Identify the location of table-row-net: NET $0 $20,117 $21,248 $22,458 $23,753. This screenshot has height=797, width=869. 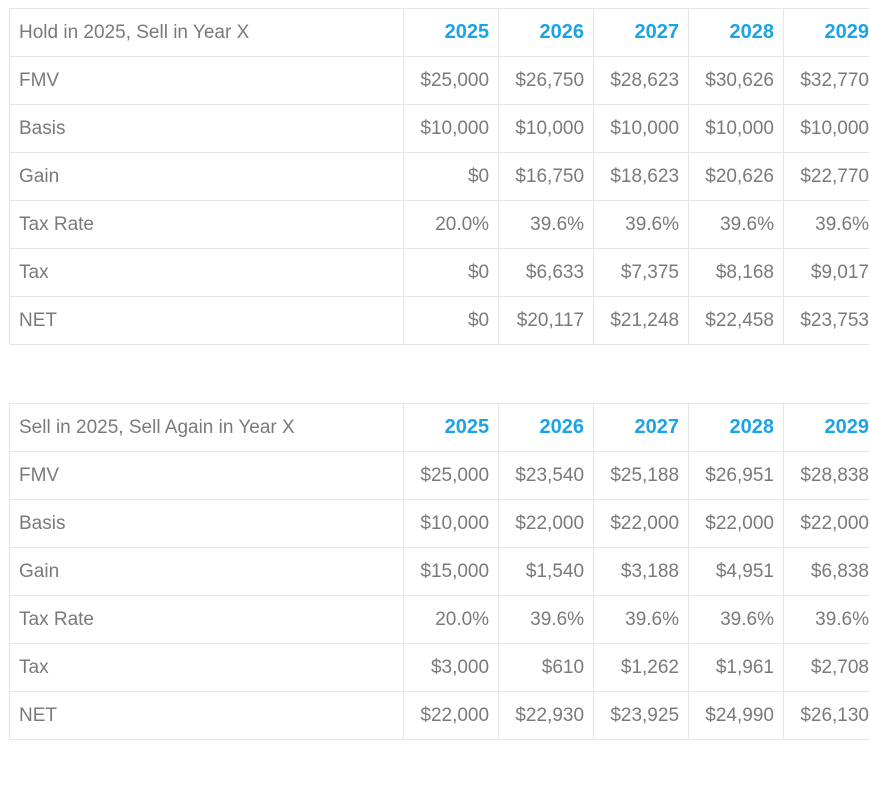
(438, 320).